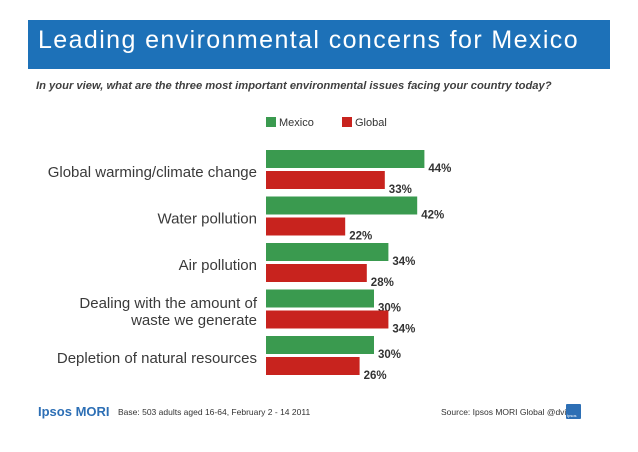 The image size is (638, 452). I want to click on category-label: Depletion of natural resources, so click(157, 358).